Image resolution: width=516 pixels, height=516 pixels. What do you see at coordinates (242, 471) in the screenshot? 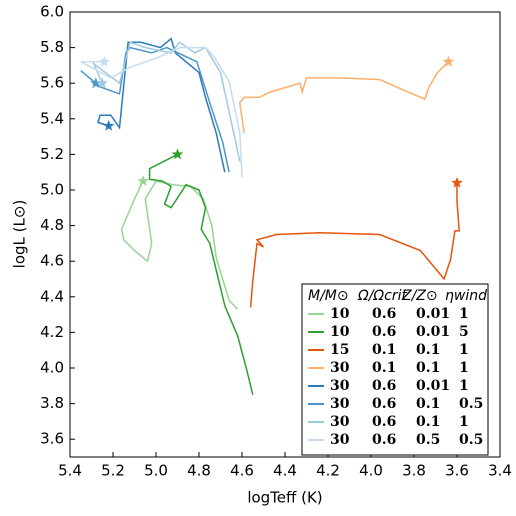
I see `x-tick-label: 4.6` at bounding box center [242, 471].